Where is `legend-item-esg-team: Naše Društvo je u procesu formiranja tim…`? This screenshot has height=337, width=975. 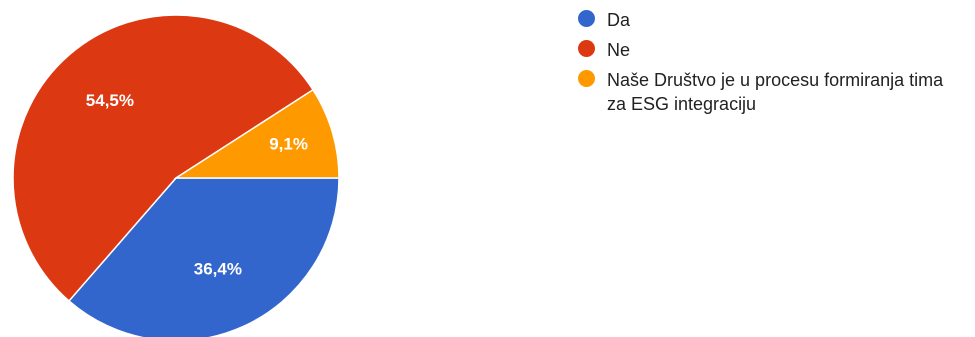 legend-item-esg-team: Naše Društvo je u procesu formiranja tim… is located at coordinates (773, 92).